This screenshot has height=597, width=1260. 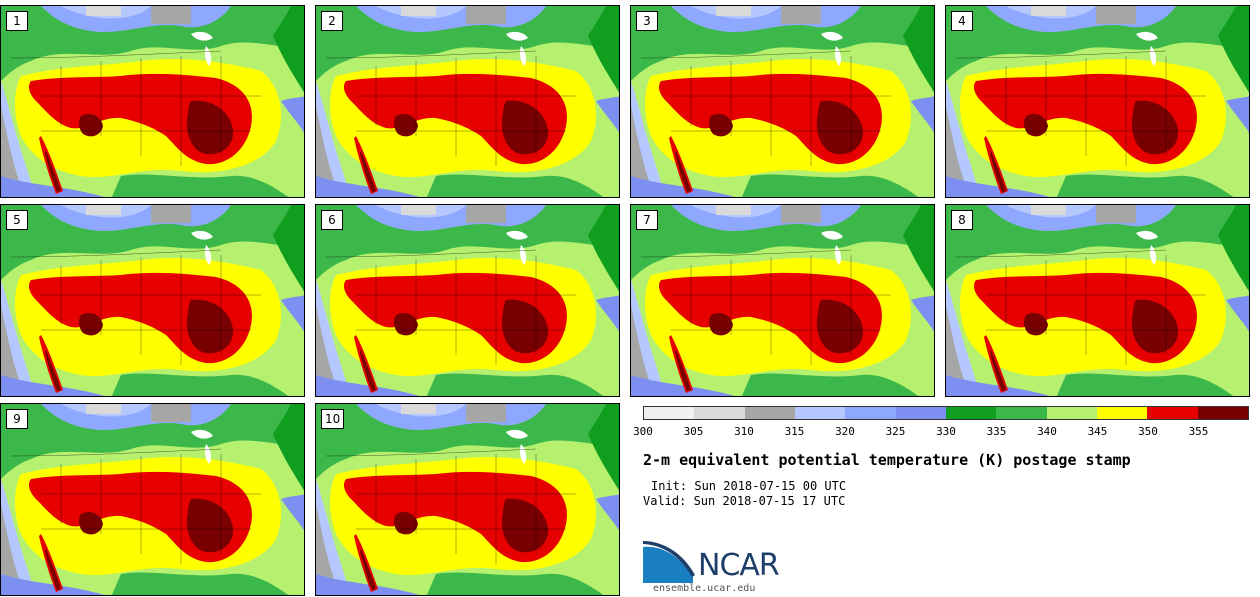 I want to click on colorbar-tick-label: 355, so click(x=1198, y=431).